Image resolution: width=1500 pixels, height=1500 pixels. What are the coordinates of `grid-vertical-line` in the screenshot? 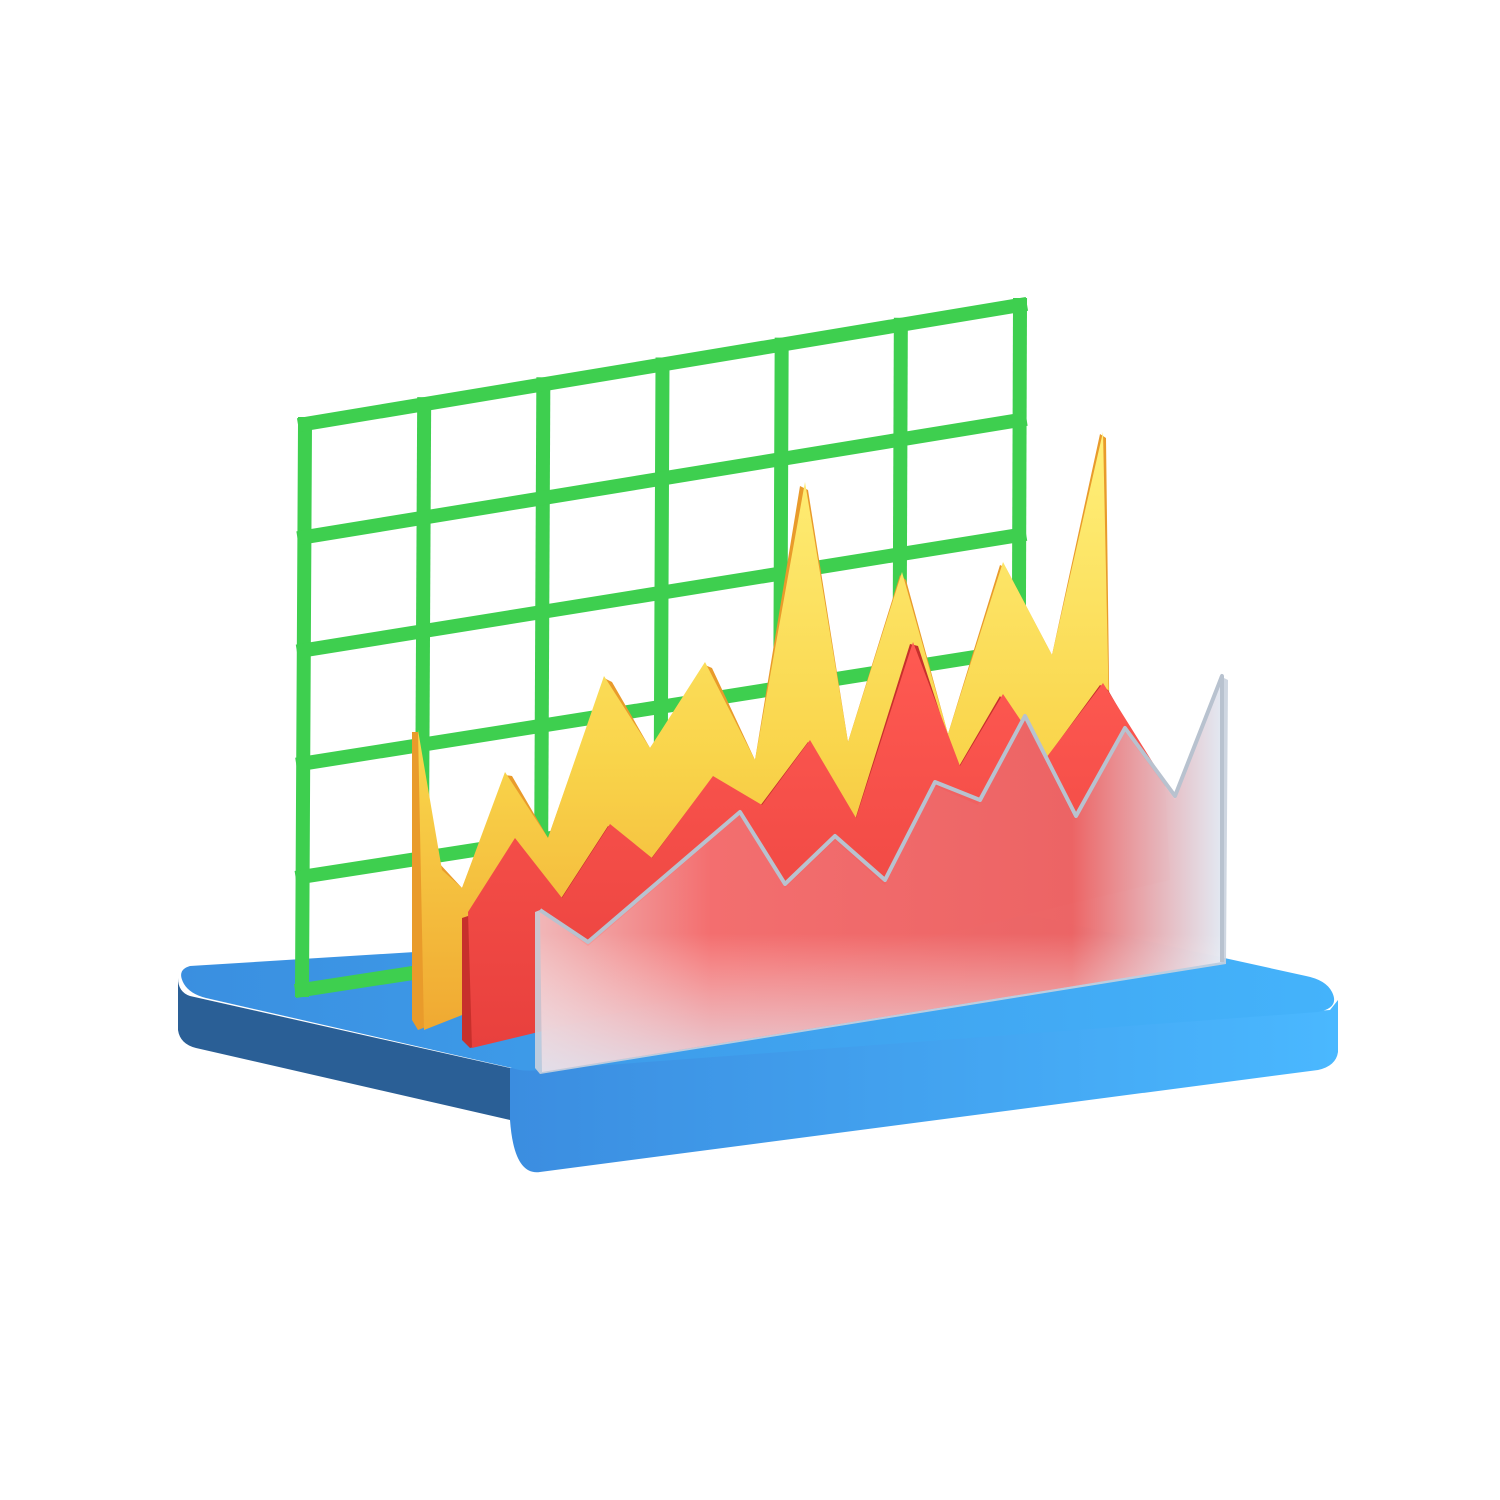 It's located at (303, 707).